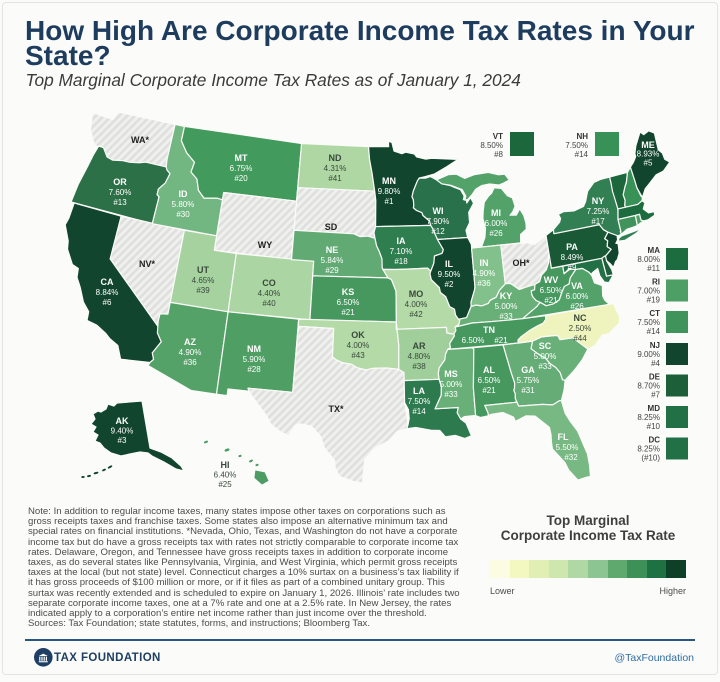 The width and height of the screenshot is (720, 682). Describe the element at coordinates (331, 227) in the screenshot. I see `svg-text: SD` at that location.